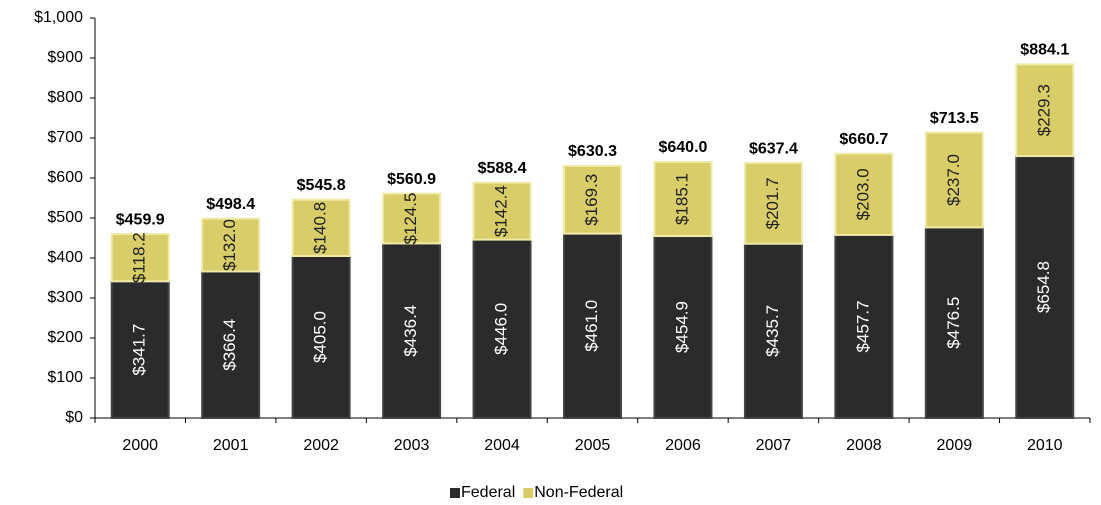 This screenshot has height=505, width=1101. Describe the element at coordinates (65, 217) in the screenshot. I see `y-tick-label: $500` at that location.